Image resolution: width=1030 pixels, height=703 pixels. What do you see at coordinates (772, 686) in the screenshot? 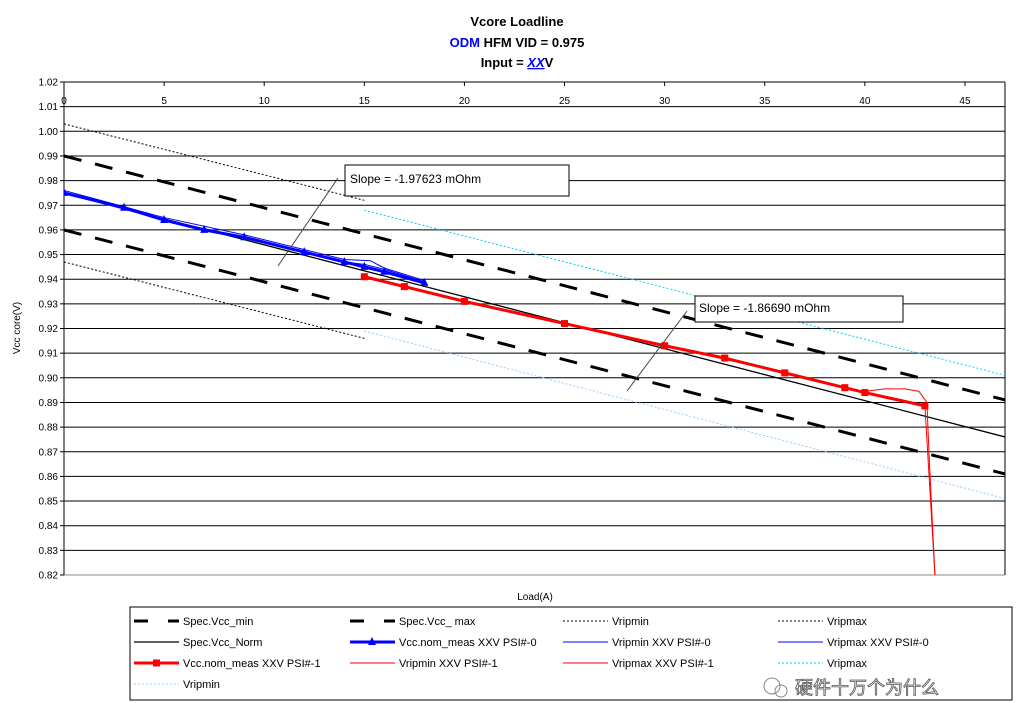
I see `wechat-icon` at bounding box center [772, 686].